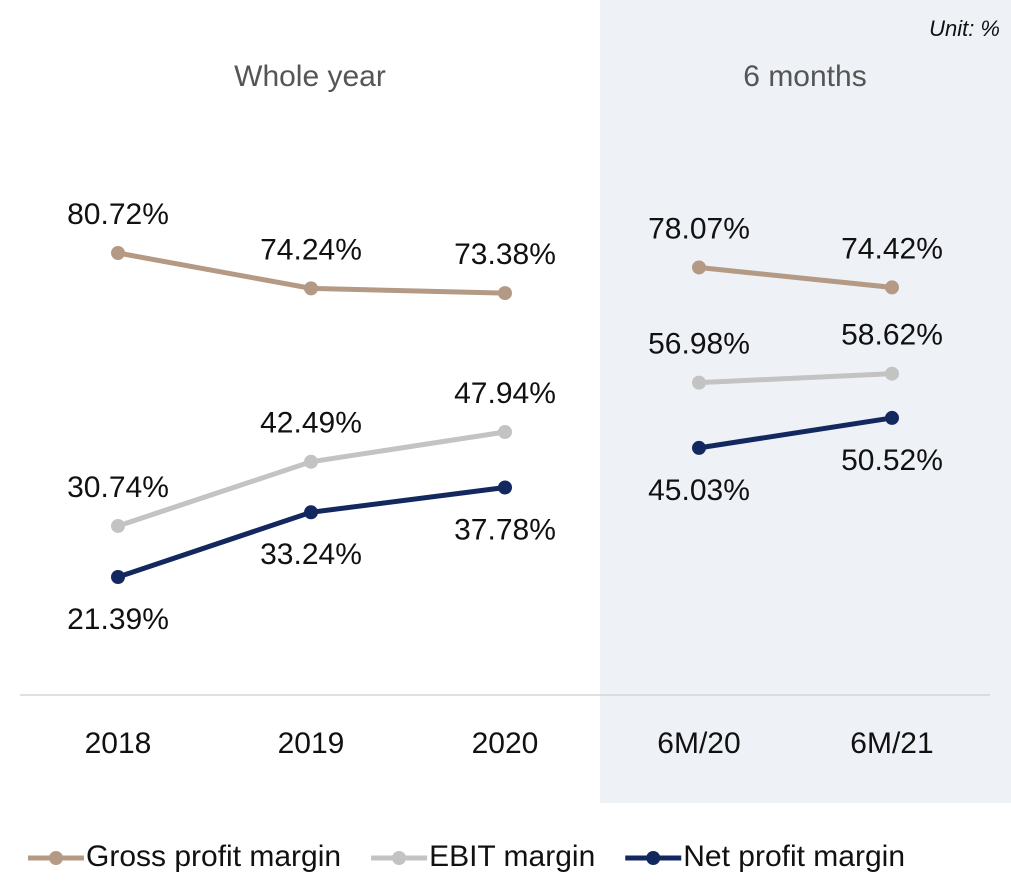 This screenshot has height=883, width=1011. What do you see at coordinates (213, 856) in the screenshot?
I see `legend-label: Gross profit margin` at bounding box center [213, 856].